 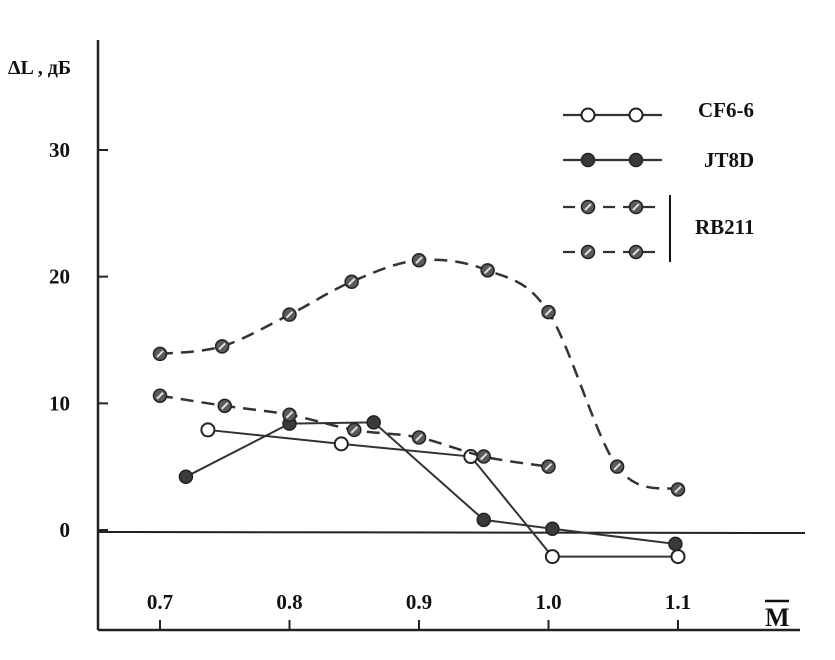 What do you see at coordinates (726, 110) in the screenshot?
I see `legend-label-cf6-6: CF6-6` at bounding box center [726, 110].